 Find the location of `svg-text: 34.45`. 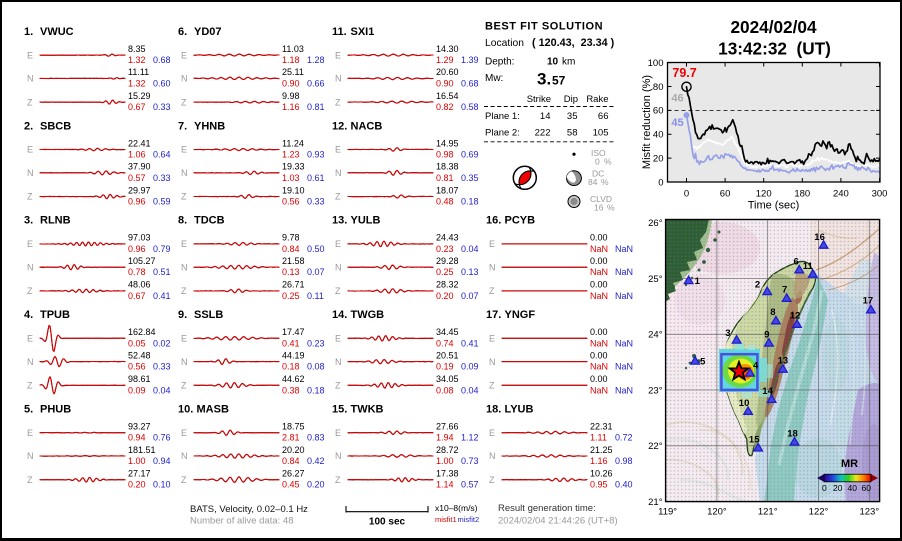

svg-text: 34.45 is located at coordinates (447, 332).